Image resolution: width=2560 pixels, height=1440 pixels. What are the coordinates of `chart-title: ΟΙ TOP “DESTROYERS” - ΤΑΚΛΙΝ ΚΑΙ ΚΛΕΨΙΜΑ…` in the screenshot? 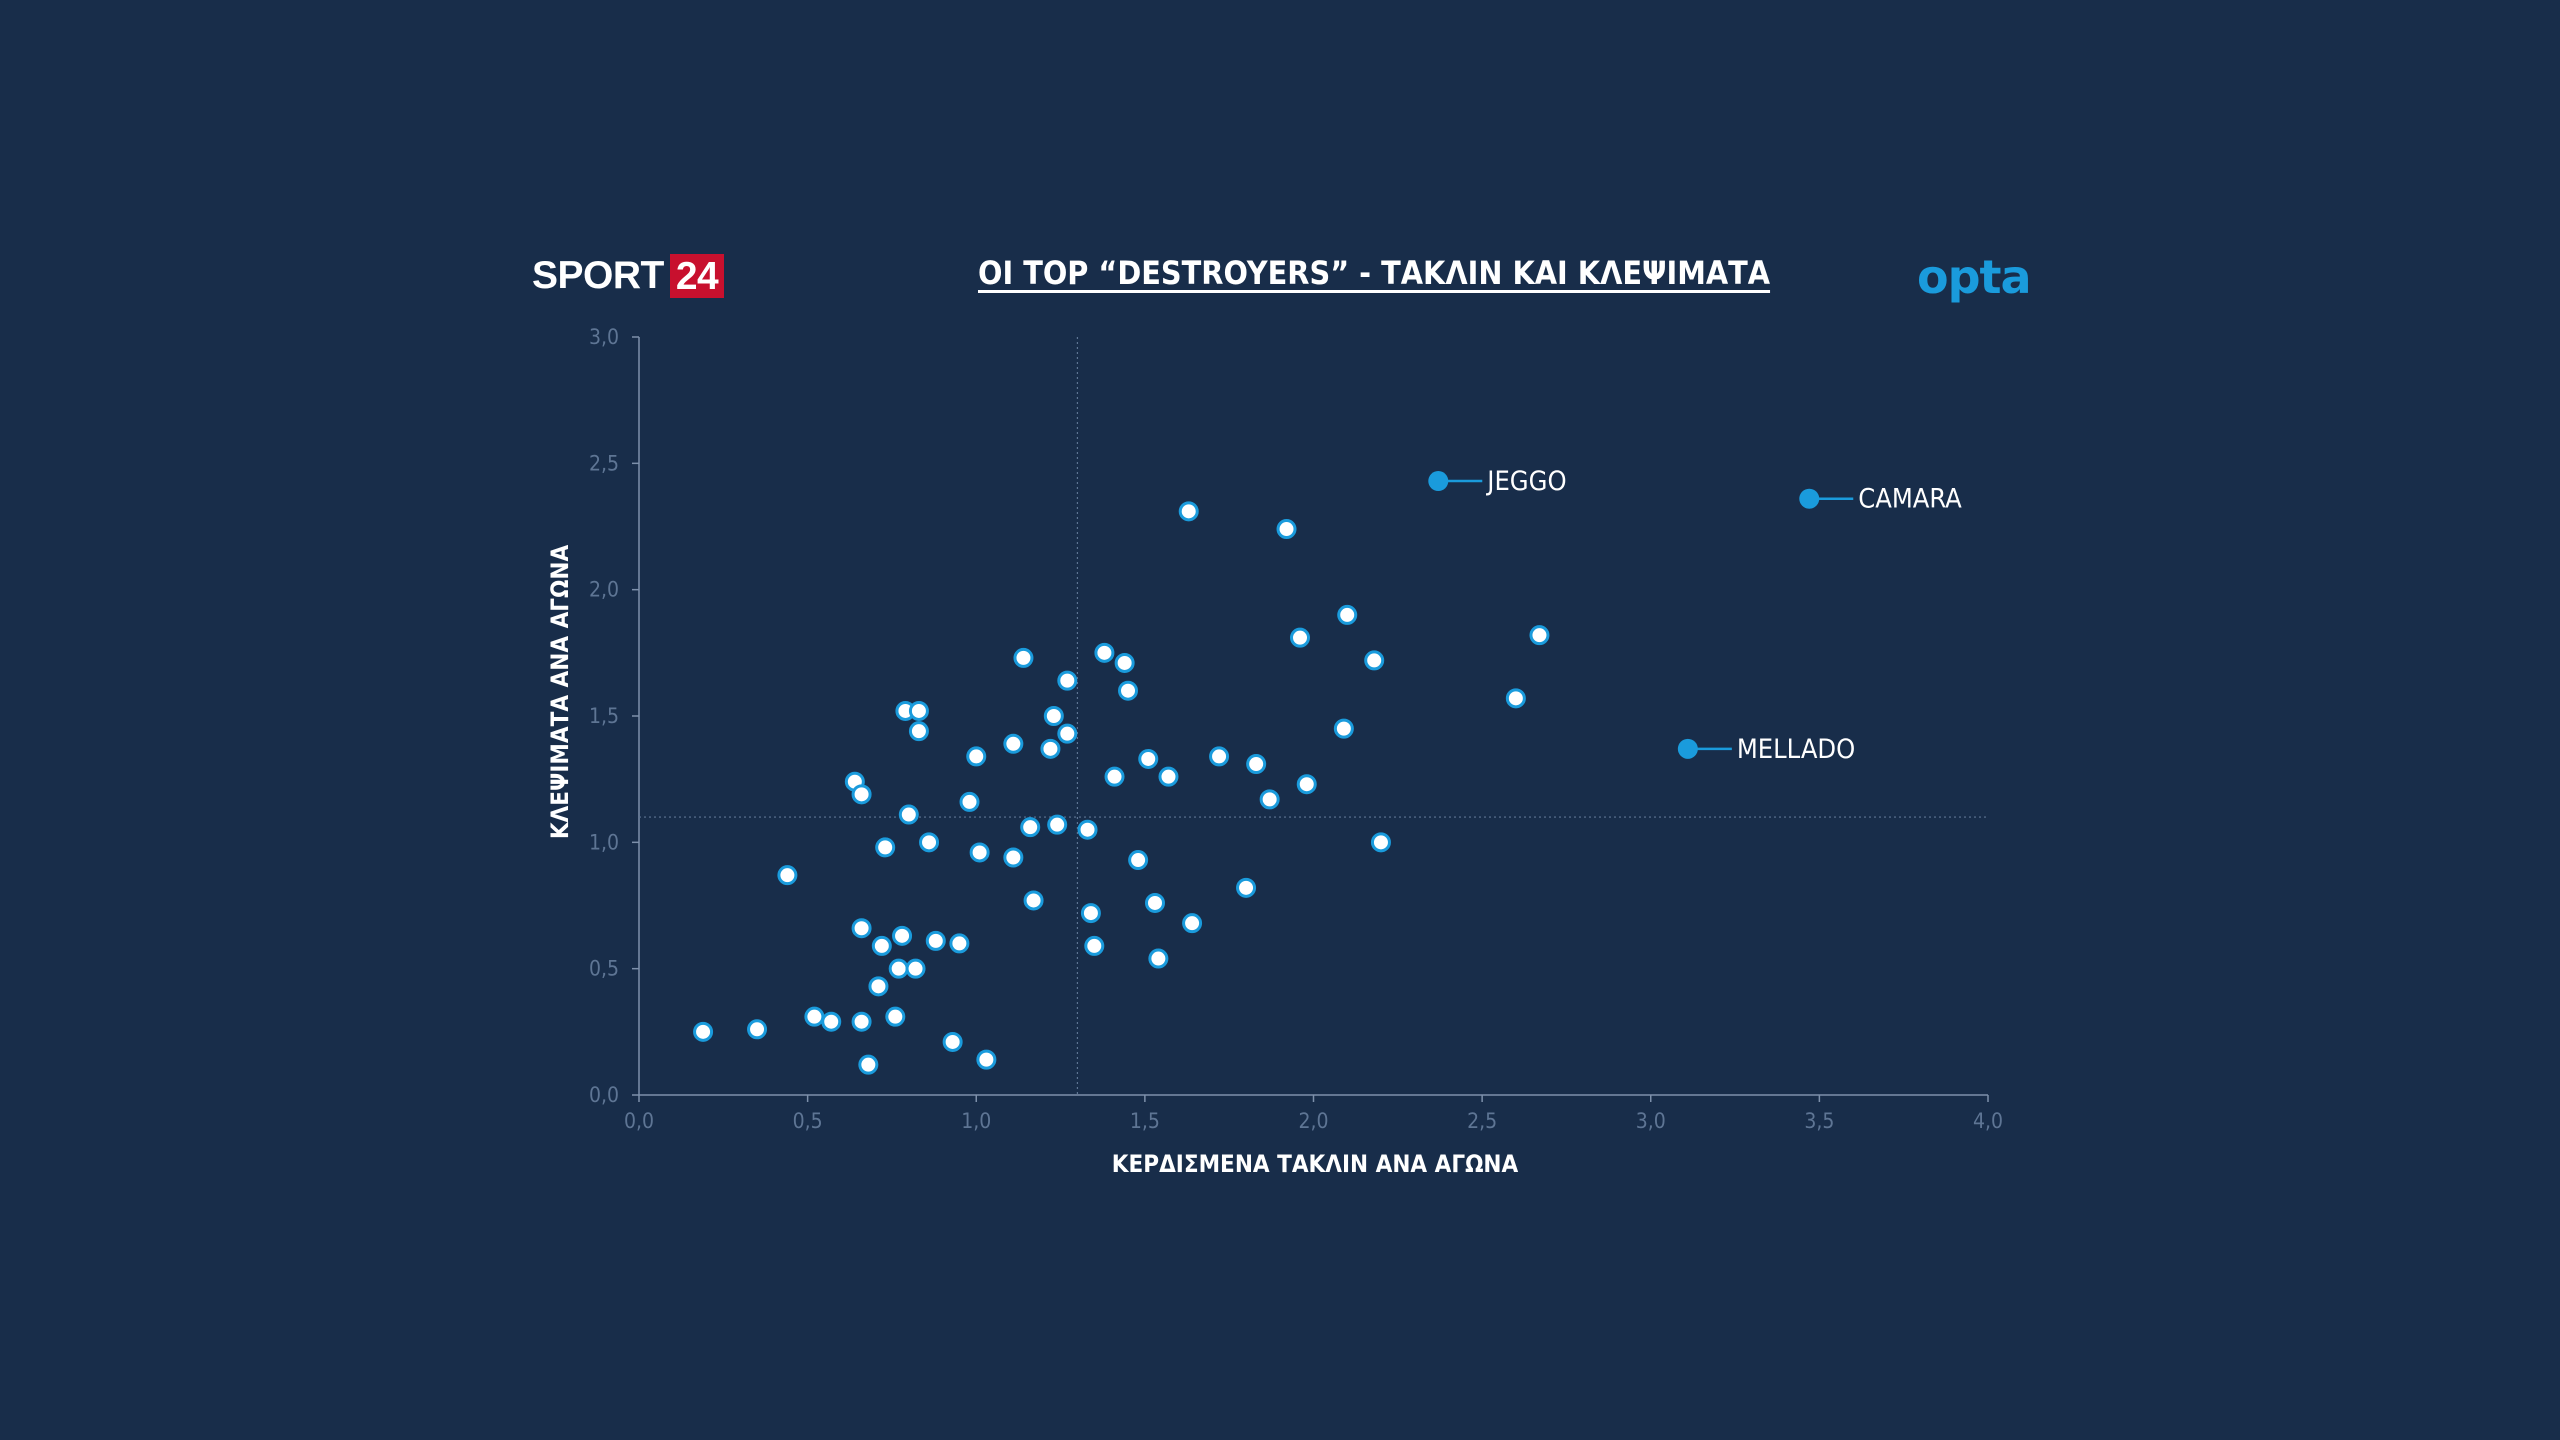 It's located at (1374, 273).